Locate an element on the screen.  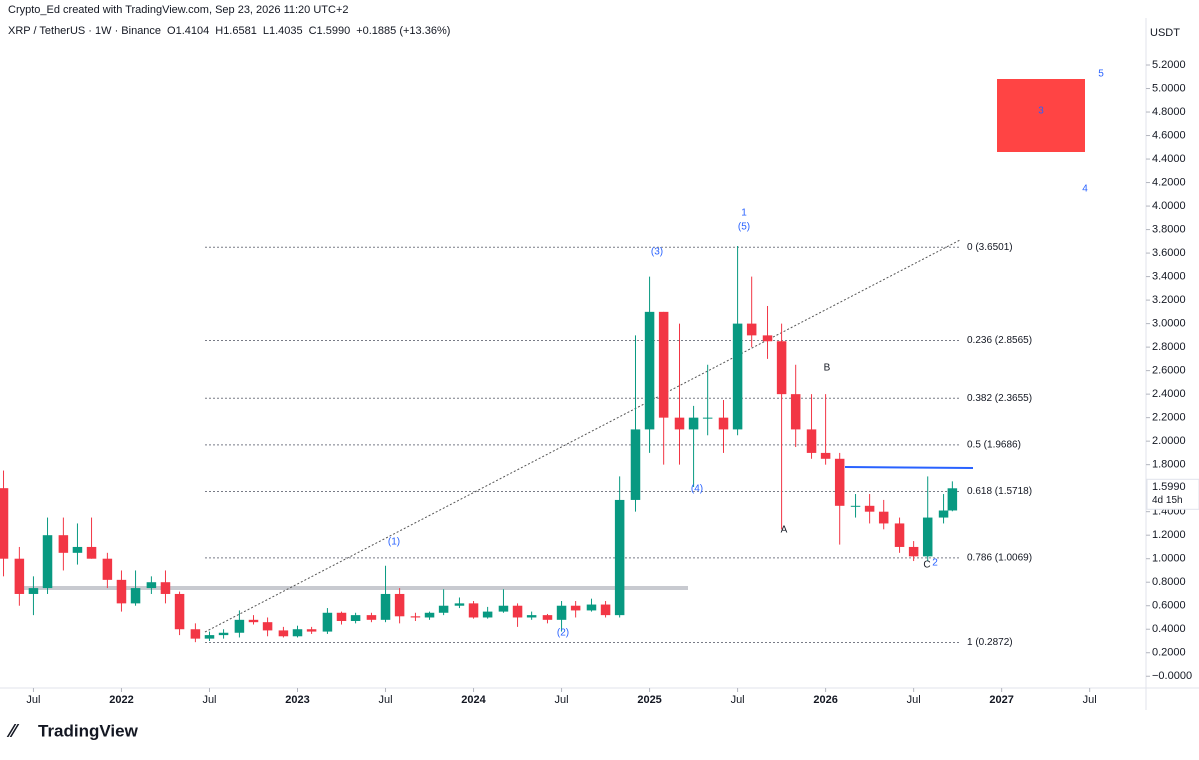
wave-label: 2 is located at coordinates (935, 563).